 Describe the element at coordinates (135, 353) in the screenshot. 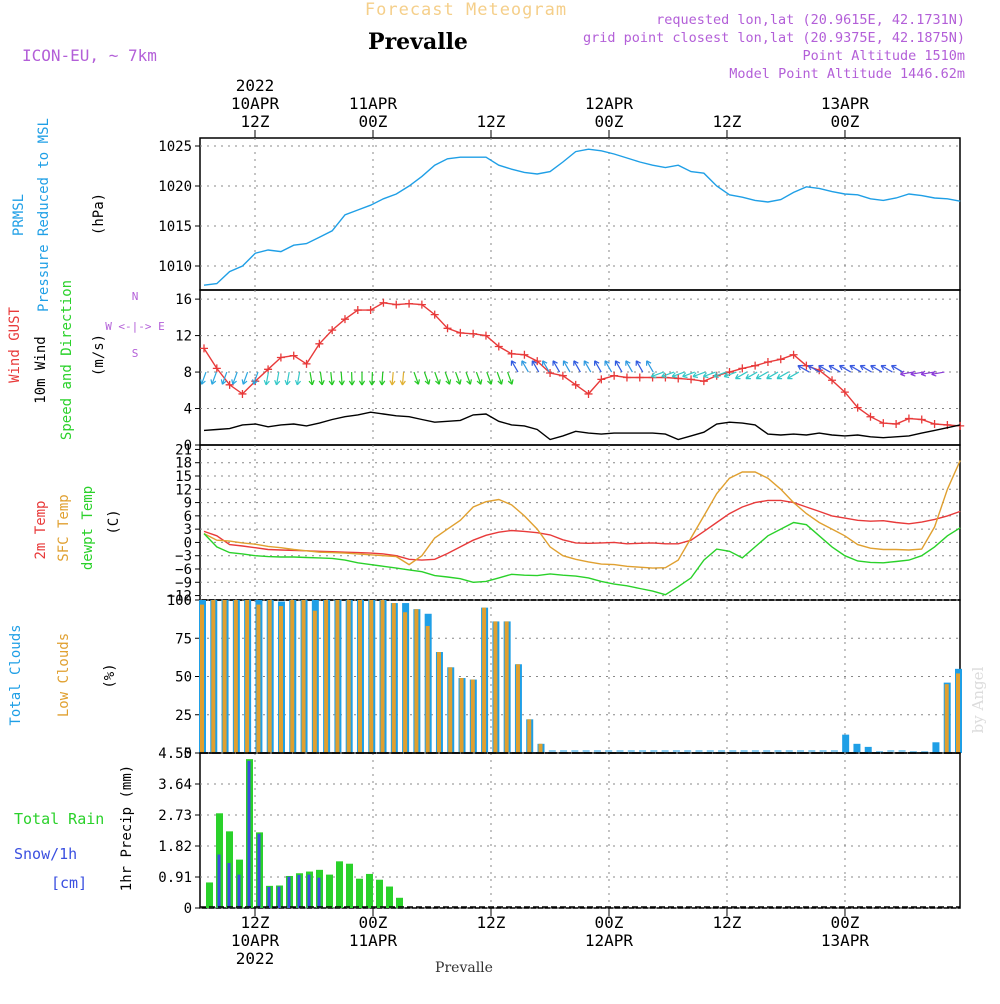

I see `compass-south-label: S` at that location.